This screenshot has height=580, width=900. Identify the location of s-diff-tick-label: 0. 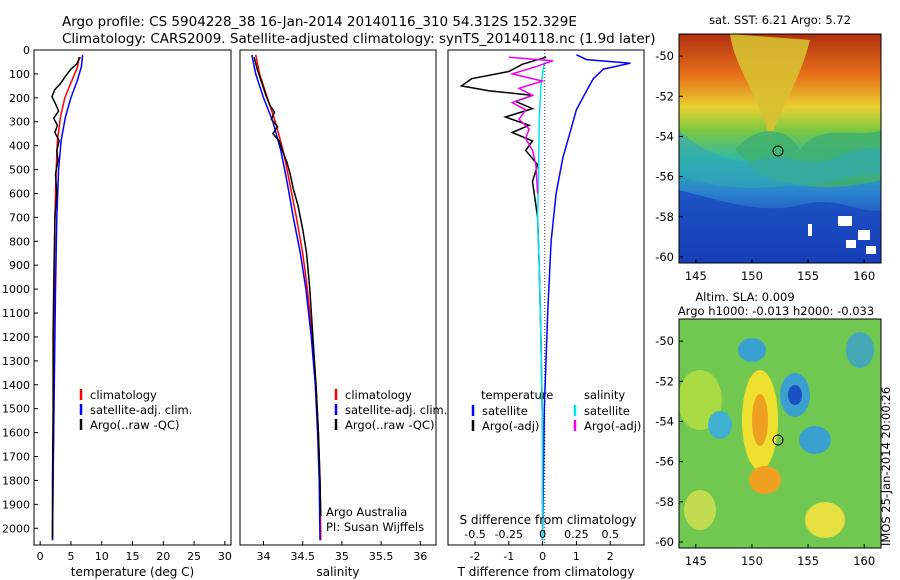
(542, 534).